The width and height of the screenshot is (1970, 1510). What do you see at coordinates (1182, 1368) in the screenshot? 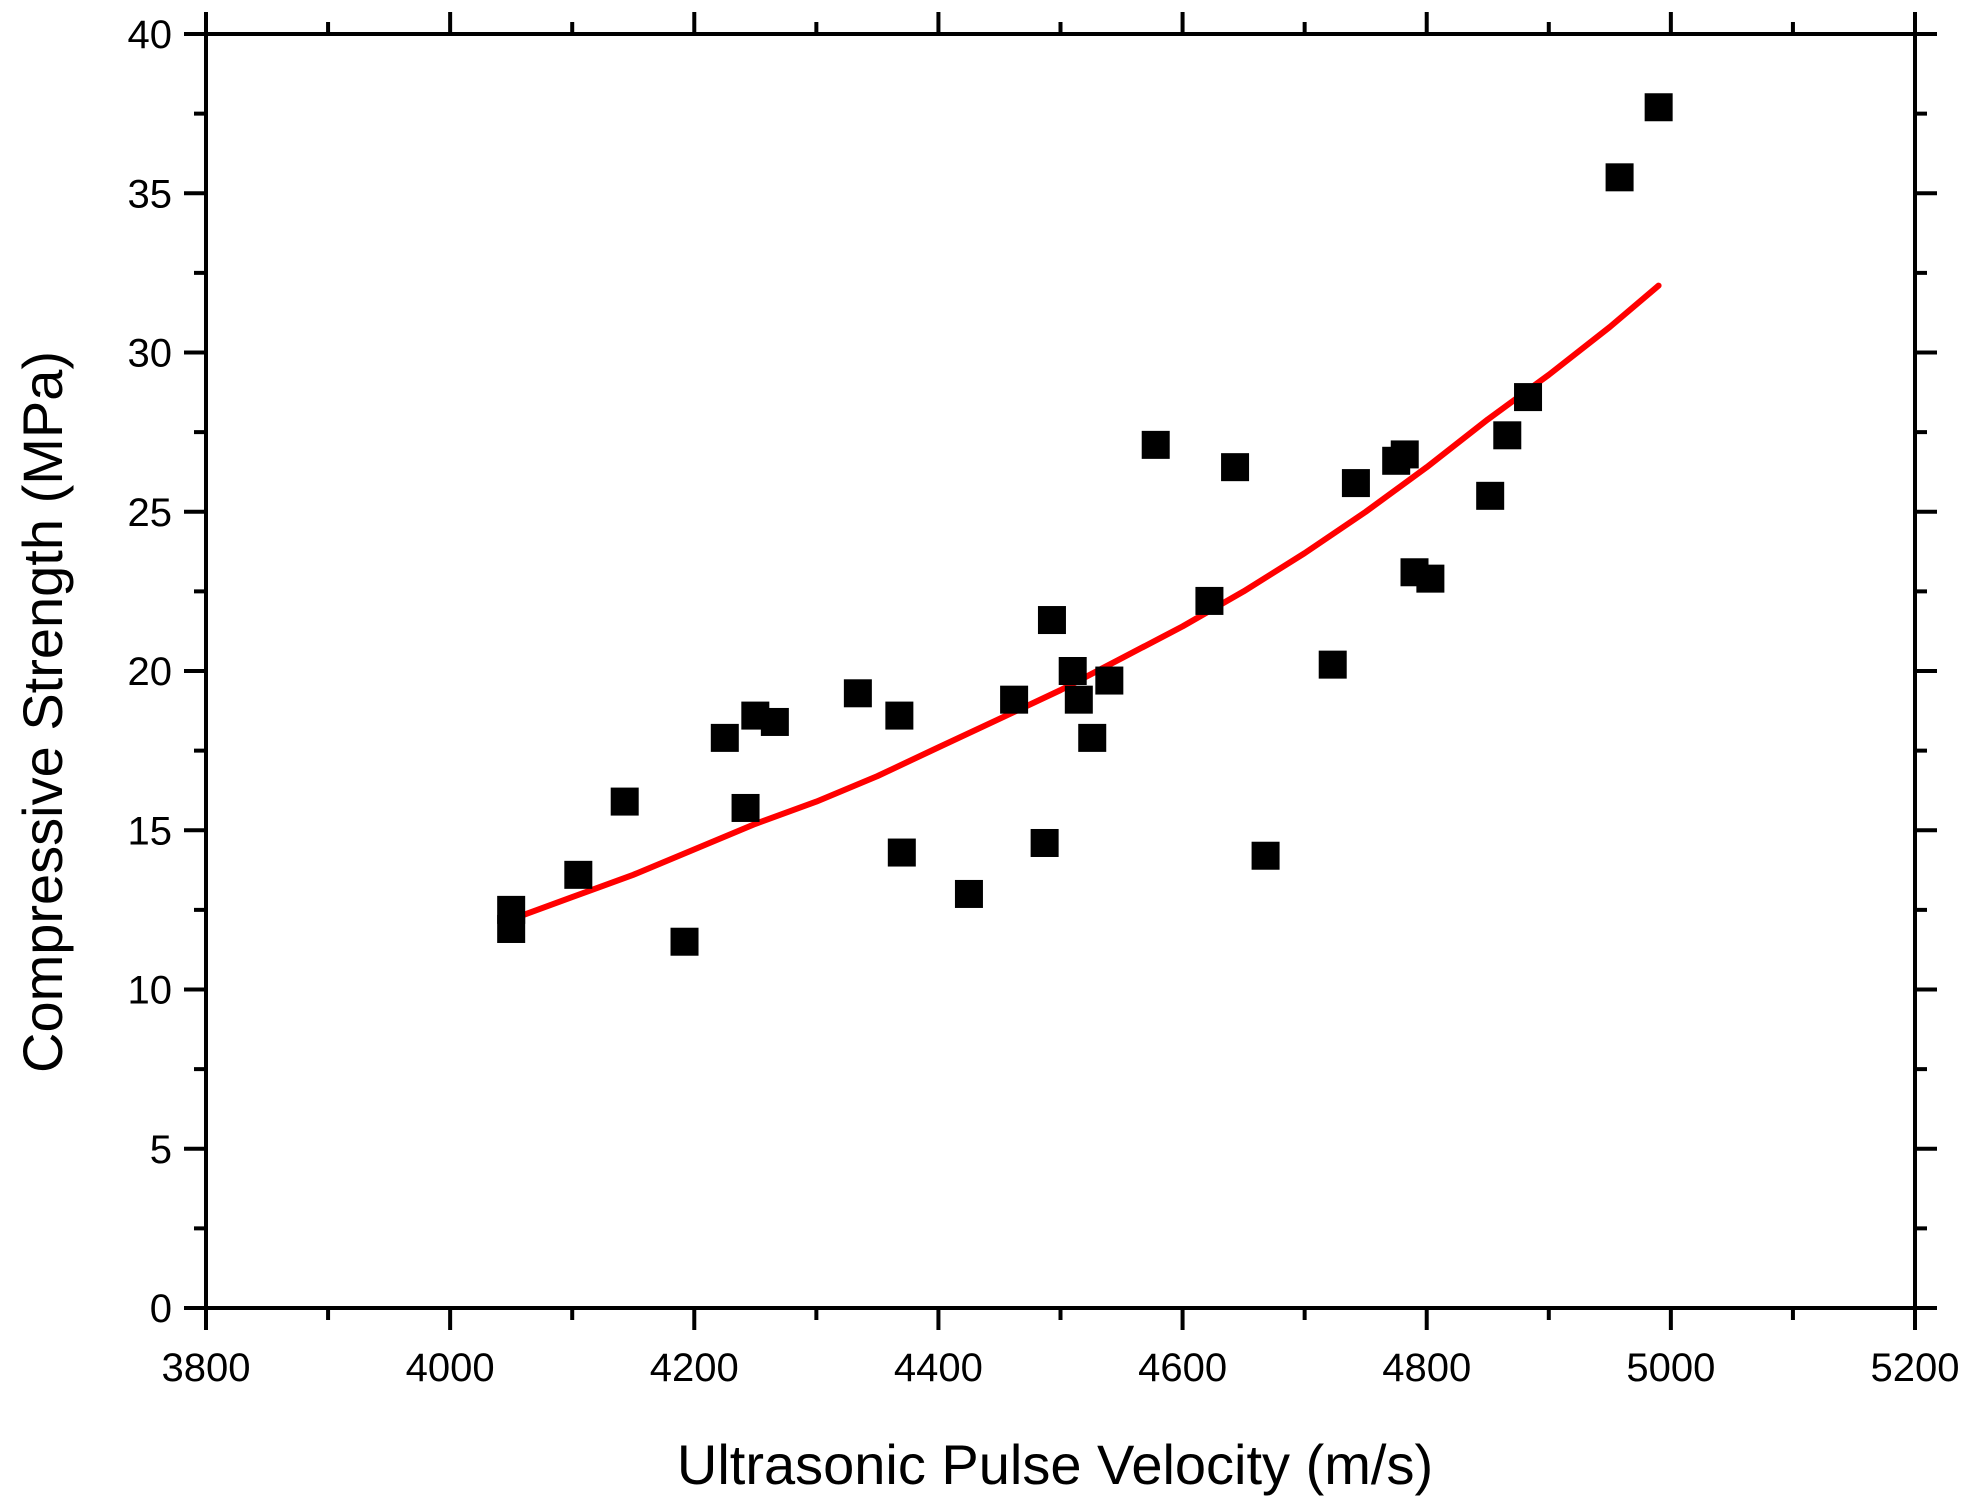
I see `x-tick-label: 4600` at bounding box center [1182, 1368].